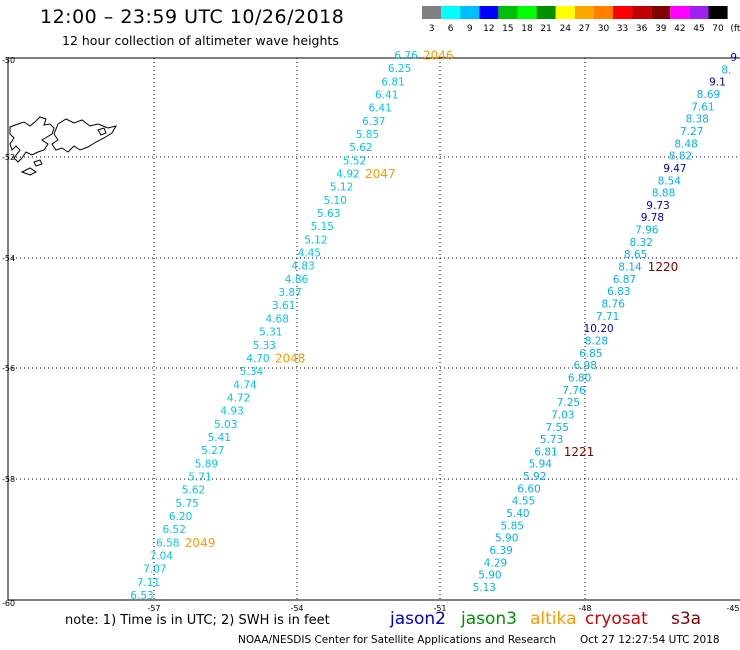 Image resolution: width=740 pixels, height=650 pixels. I want to click on wave-height-value: 5.12, so click(315, 240).